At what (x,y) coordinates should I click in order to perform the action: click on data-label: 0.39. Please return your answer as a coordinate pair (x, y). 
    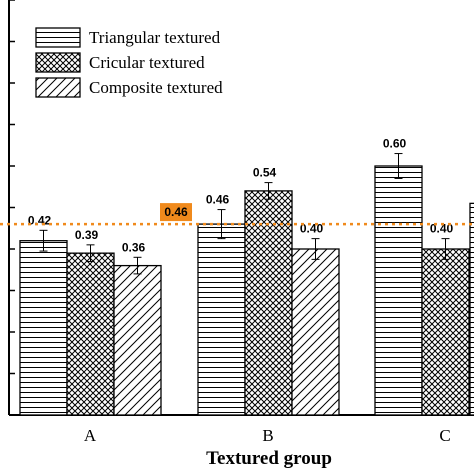
    Looking at the image, I should click on (87, 235).